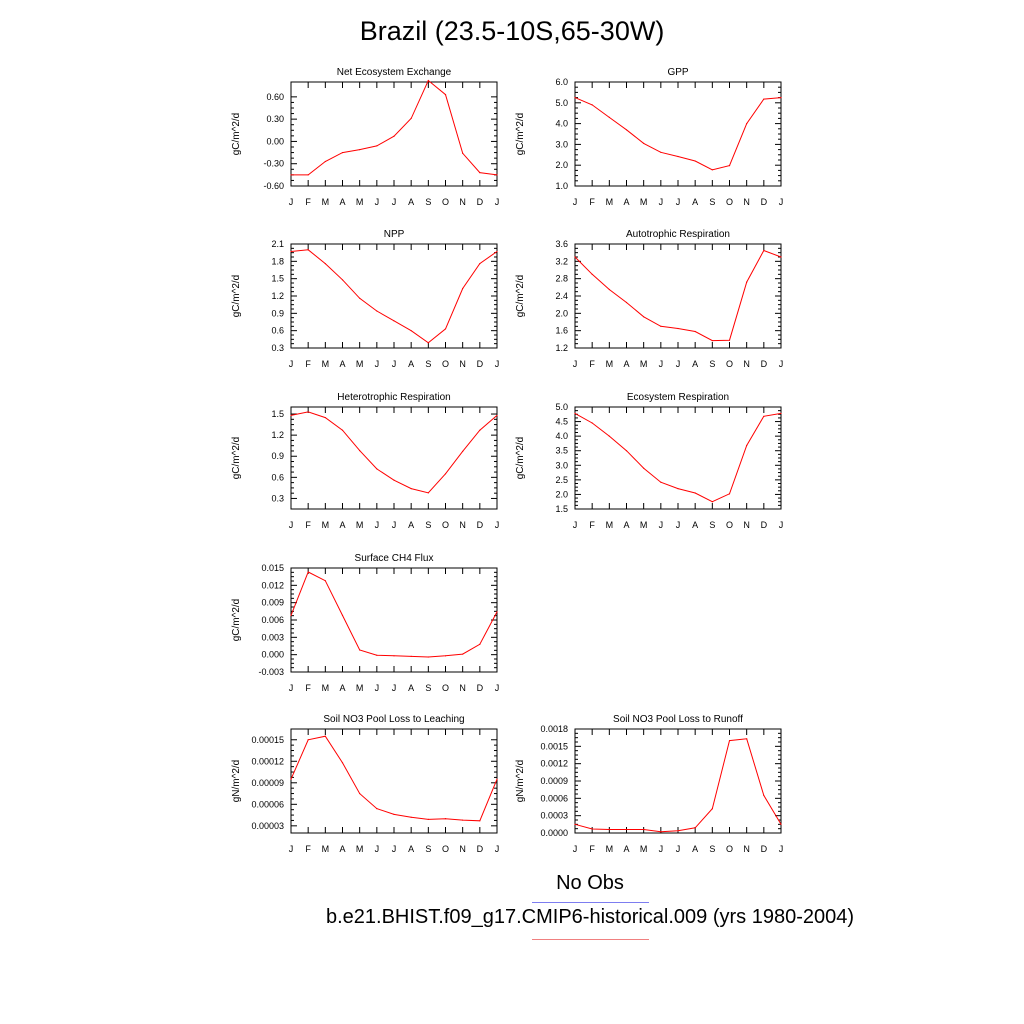  What do you see at coordinates (267, 804) in the screenshot?
I see `y-tick-label: 0.00006` at bounding box center [267, 804].